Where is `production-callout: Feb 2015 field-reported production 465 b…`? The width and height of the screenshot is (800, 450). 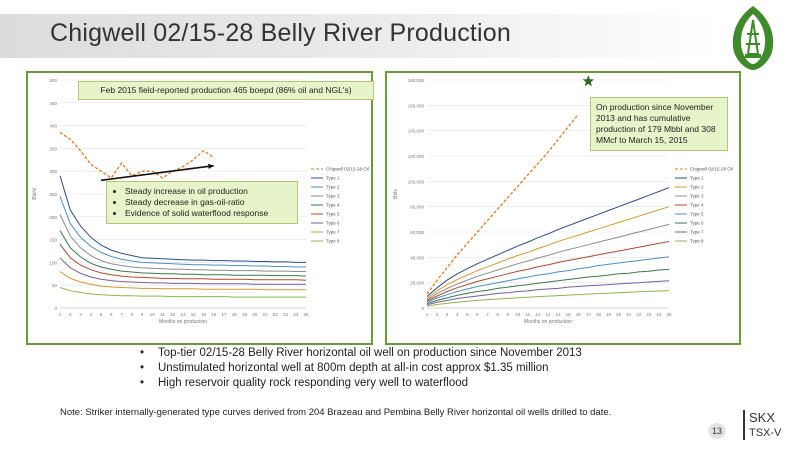 production-callout: Feb 2015 field-reported production 465 b… is located at coordinates (226, 90).